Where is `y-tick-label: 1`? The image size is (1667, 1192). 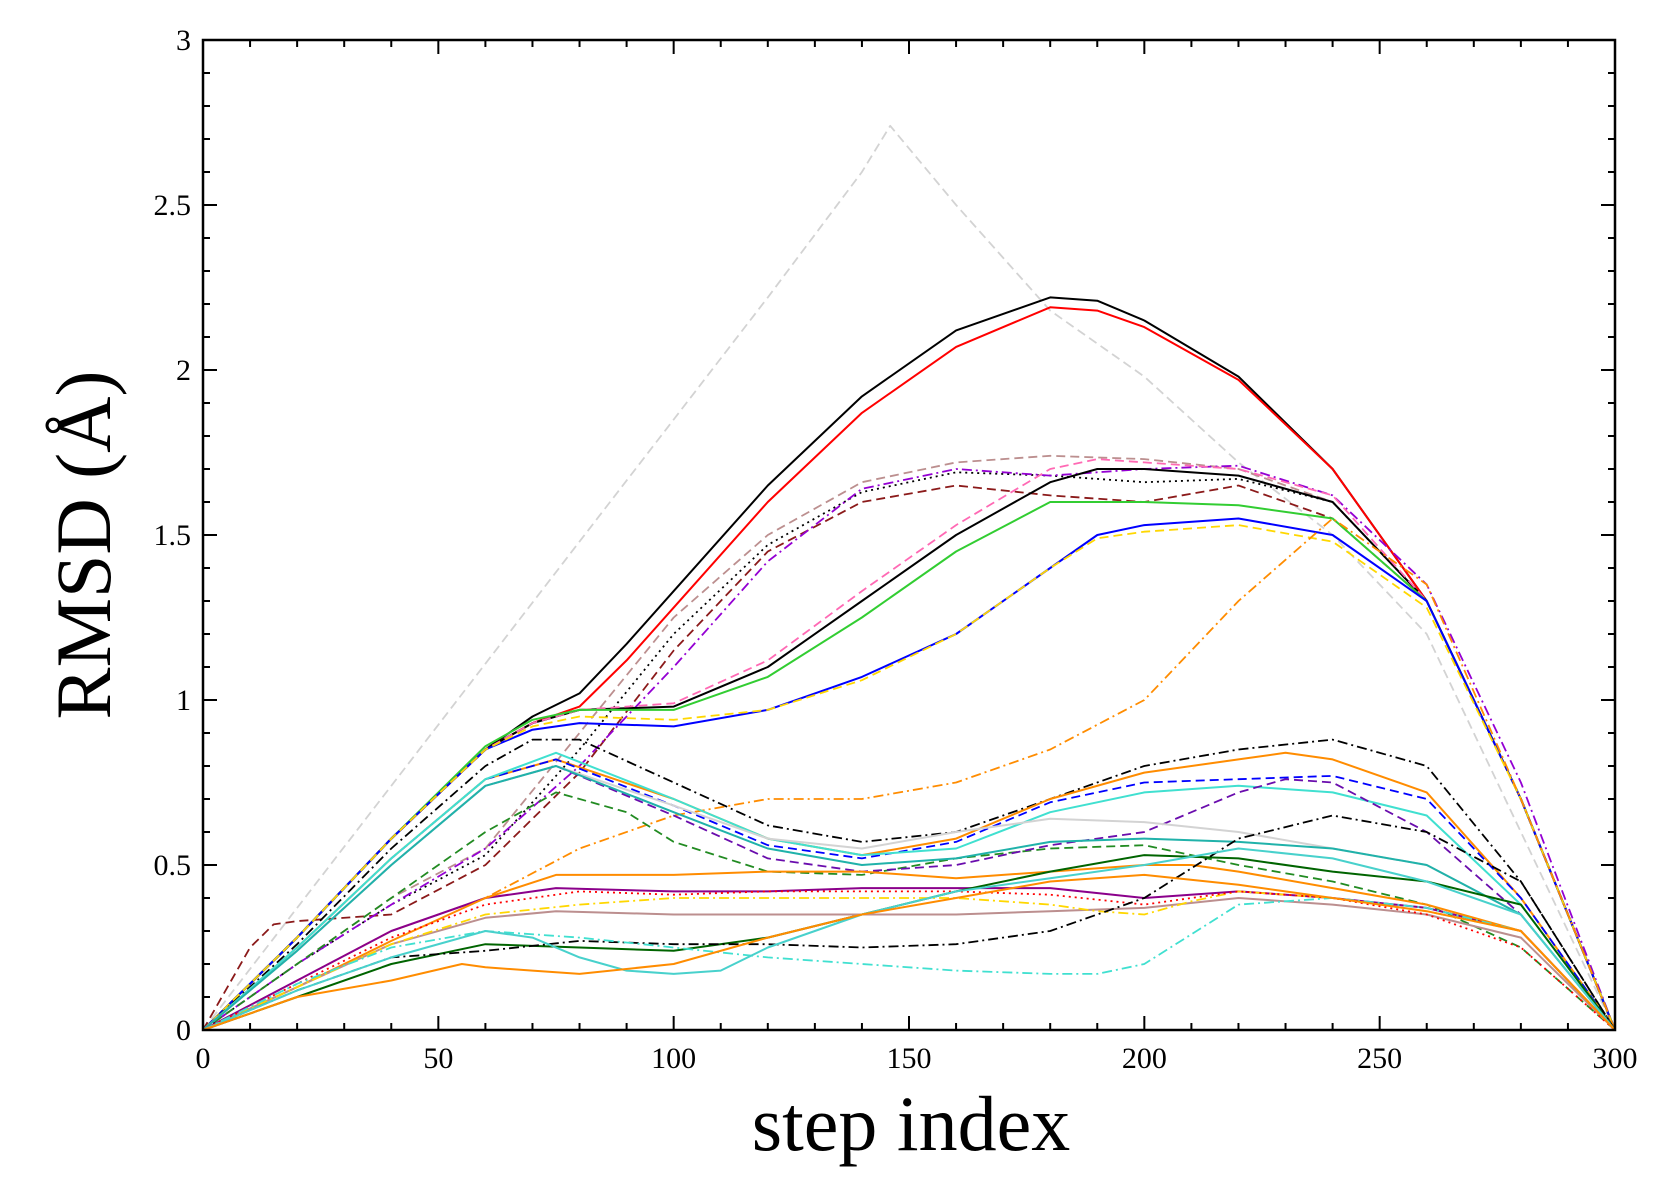
y-tick-label: 1 is located at coordinates (183, 700).